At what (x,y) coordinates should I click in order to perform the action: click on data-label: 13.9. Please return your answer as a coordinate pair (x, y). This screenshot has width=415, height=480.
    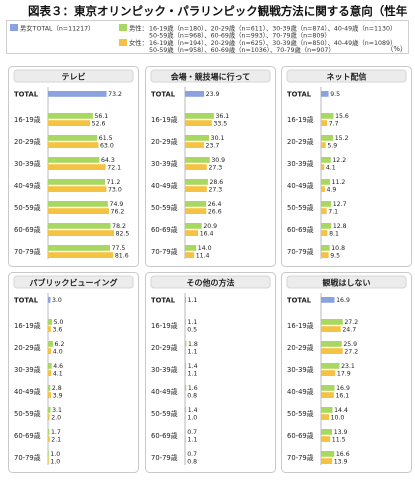
    Looking at the image, I should click on (341, 461).